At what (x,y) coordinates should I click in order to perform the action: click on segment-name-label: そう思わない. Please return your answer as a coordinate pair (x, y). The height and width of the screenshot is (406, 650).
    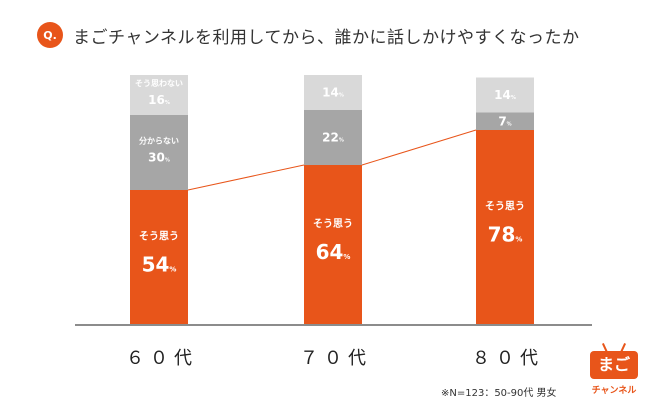
    Looking at the image, I should click on (159, 83).